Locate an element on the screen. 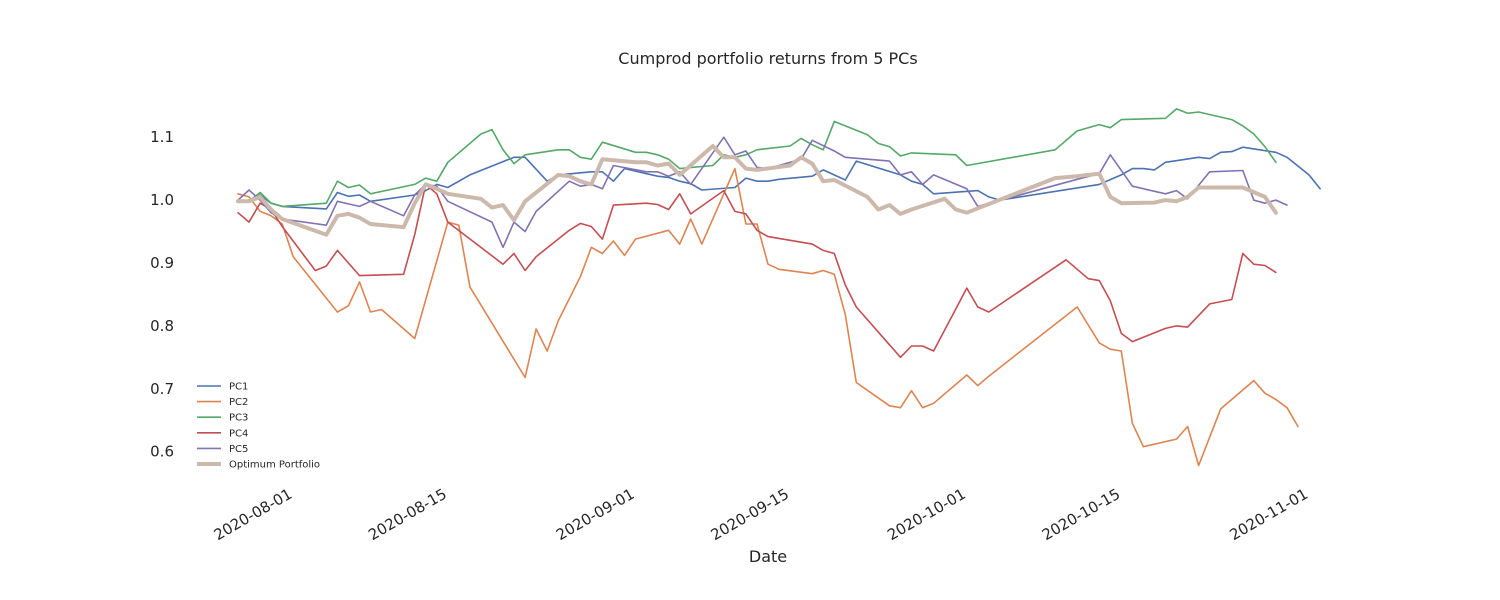 This screenshot has height=600, width=1500. x-tick-label: 2020-08-15 is located at coordinates (407, 514).